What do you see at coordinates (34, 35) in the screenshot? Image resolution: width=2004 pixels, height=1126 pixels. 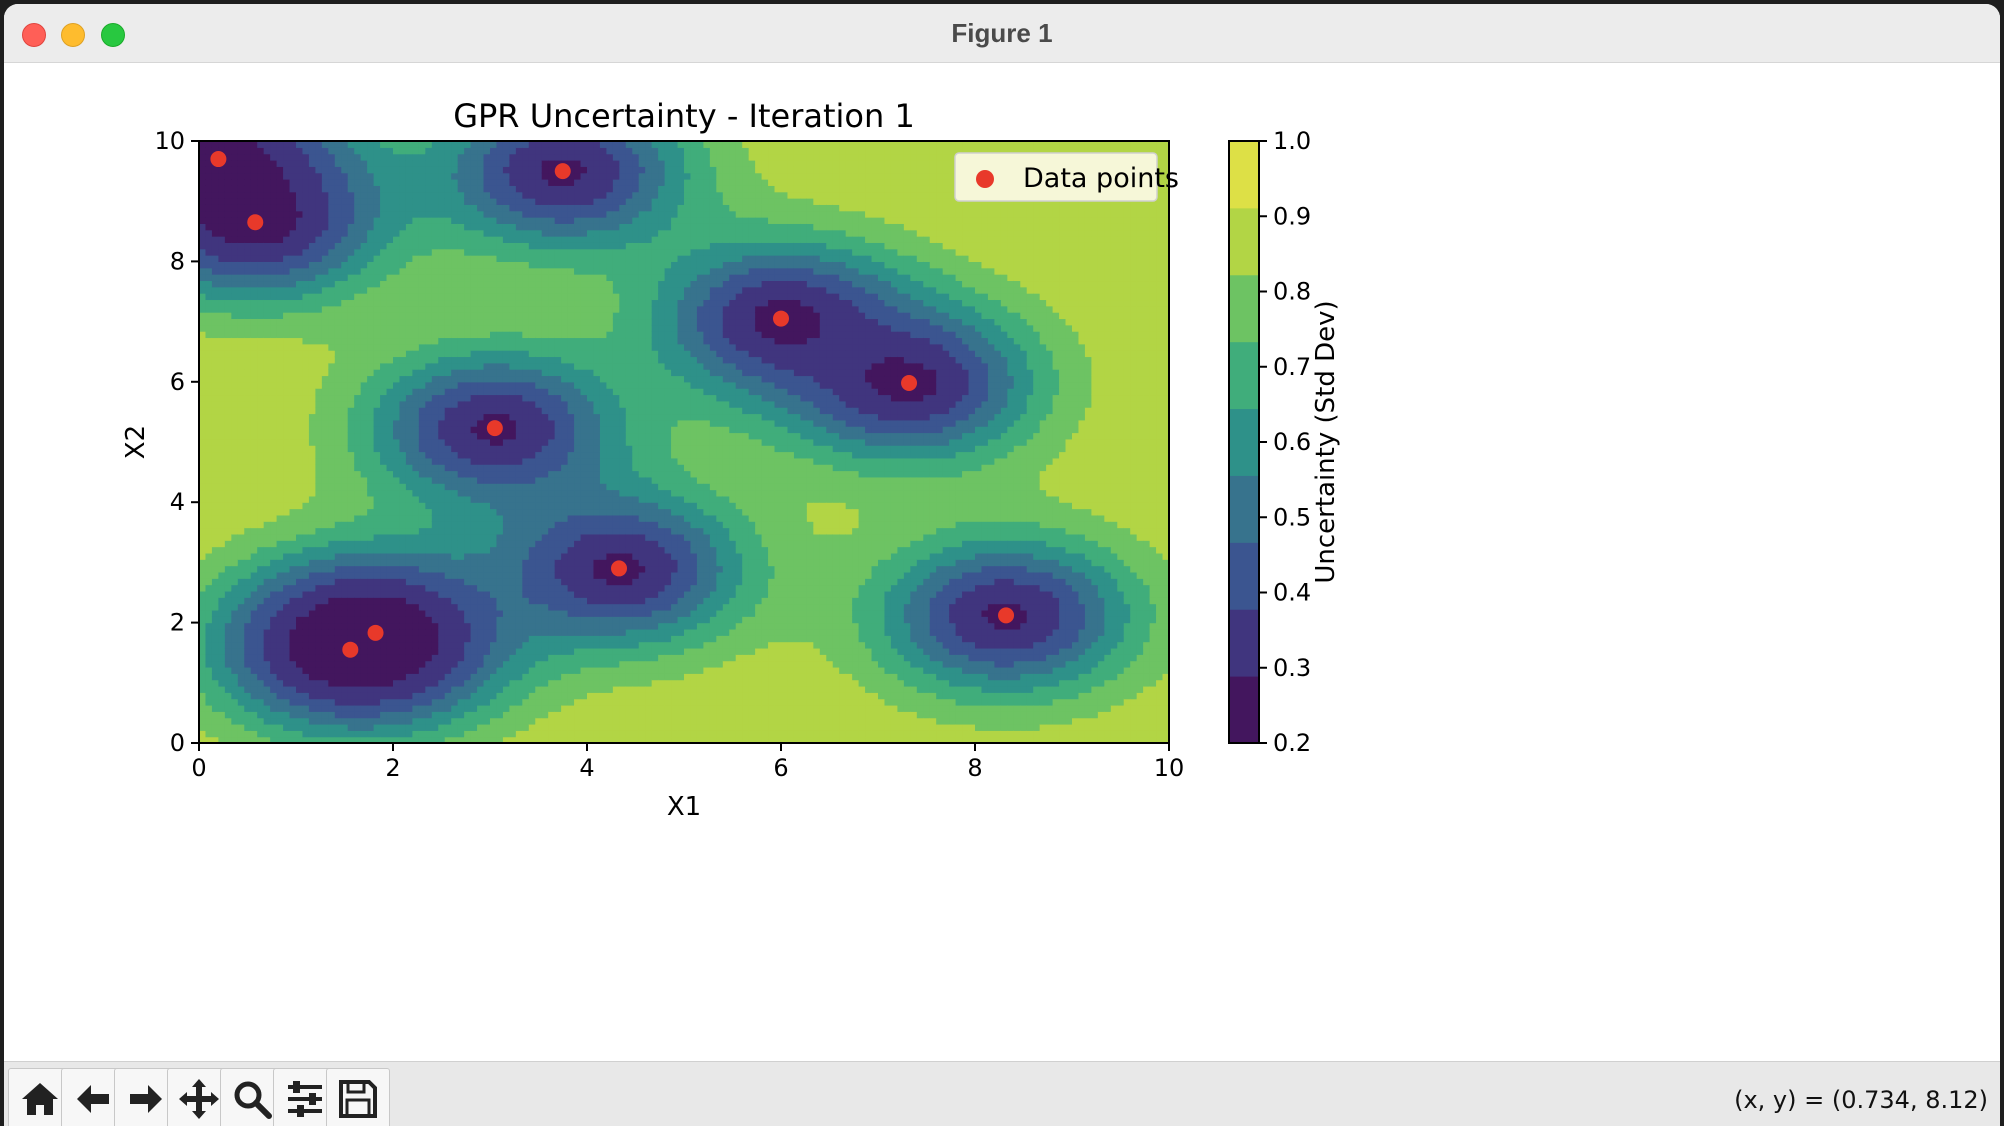 I see `close-window-button` at bounding box center [34, 35].